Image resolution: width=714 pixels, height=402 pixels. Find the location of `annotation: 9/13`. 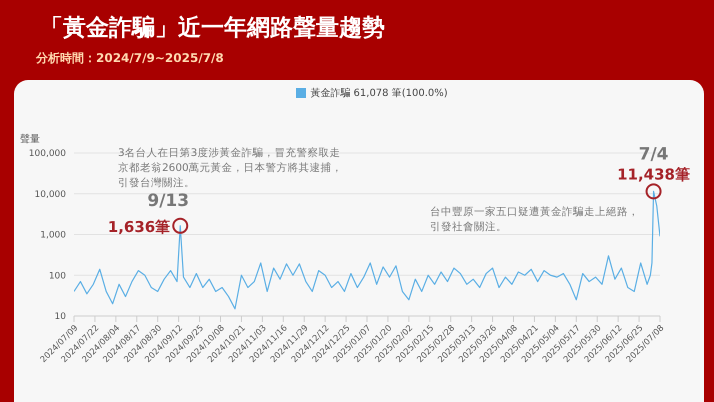

annotation: 9/13 is located at coordinates (168, 200).